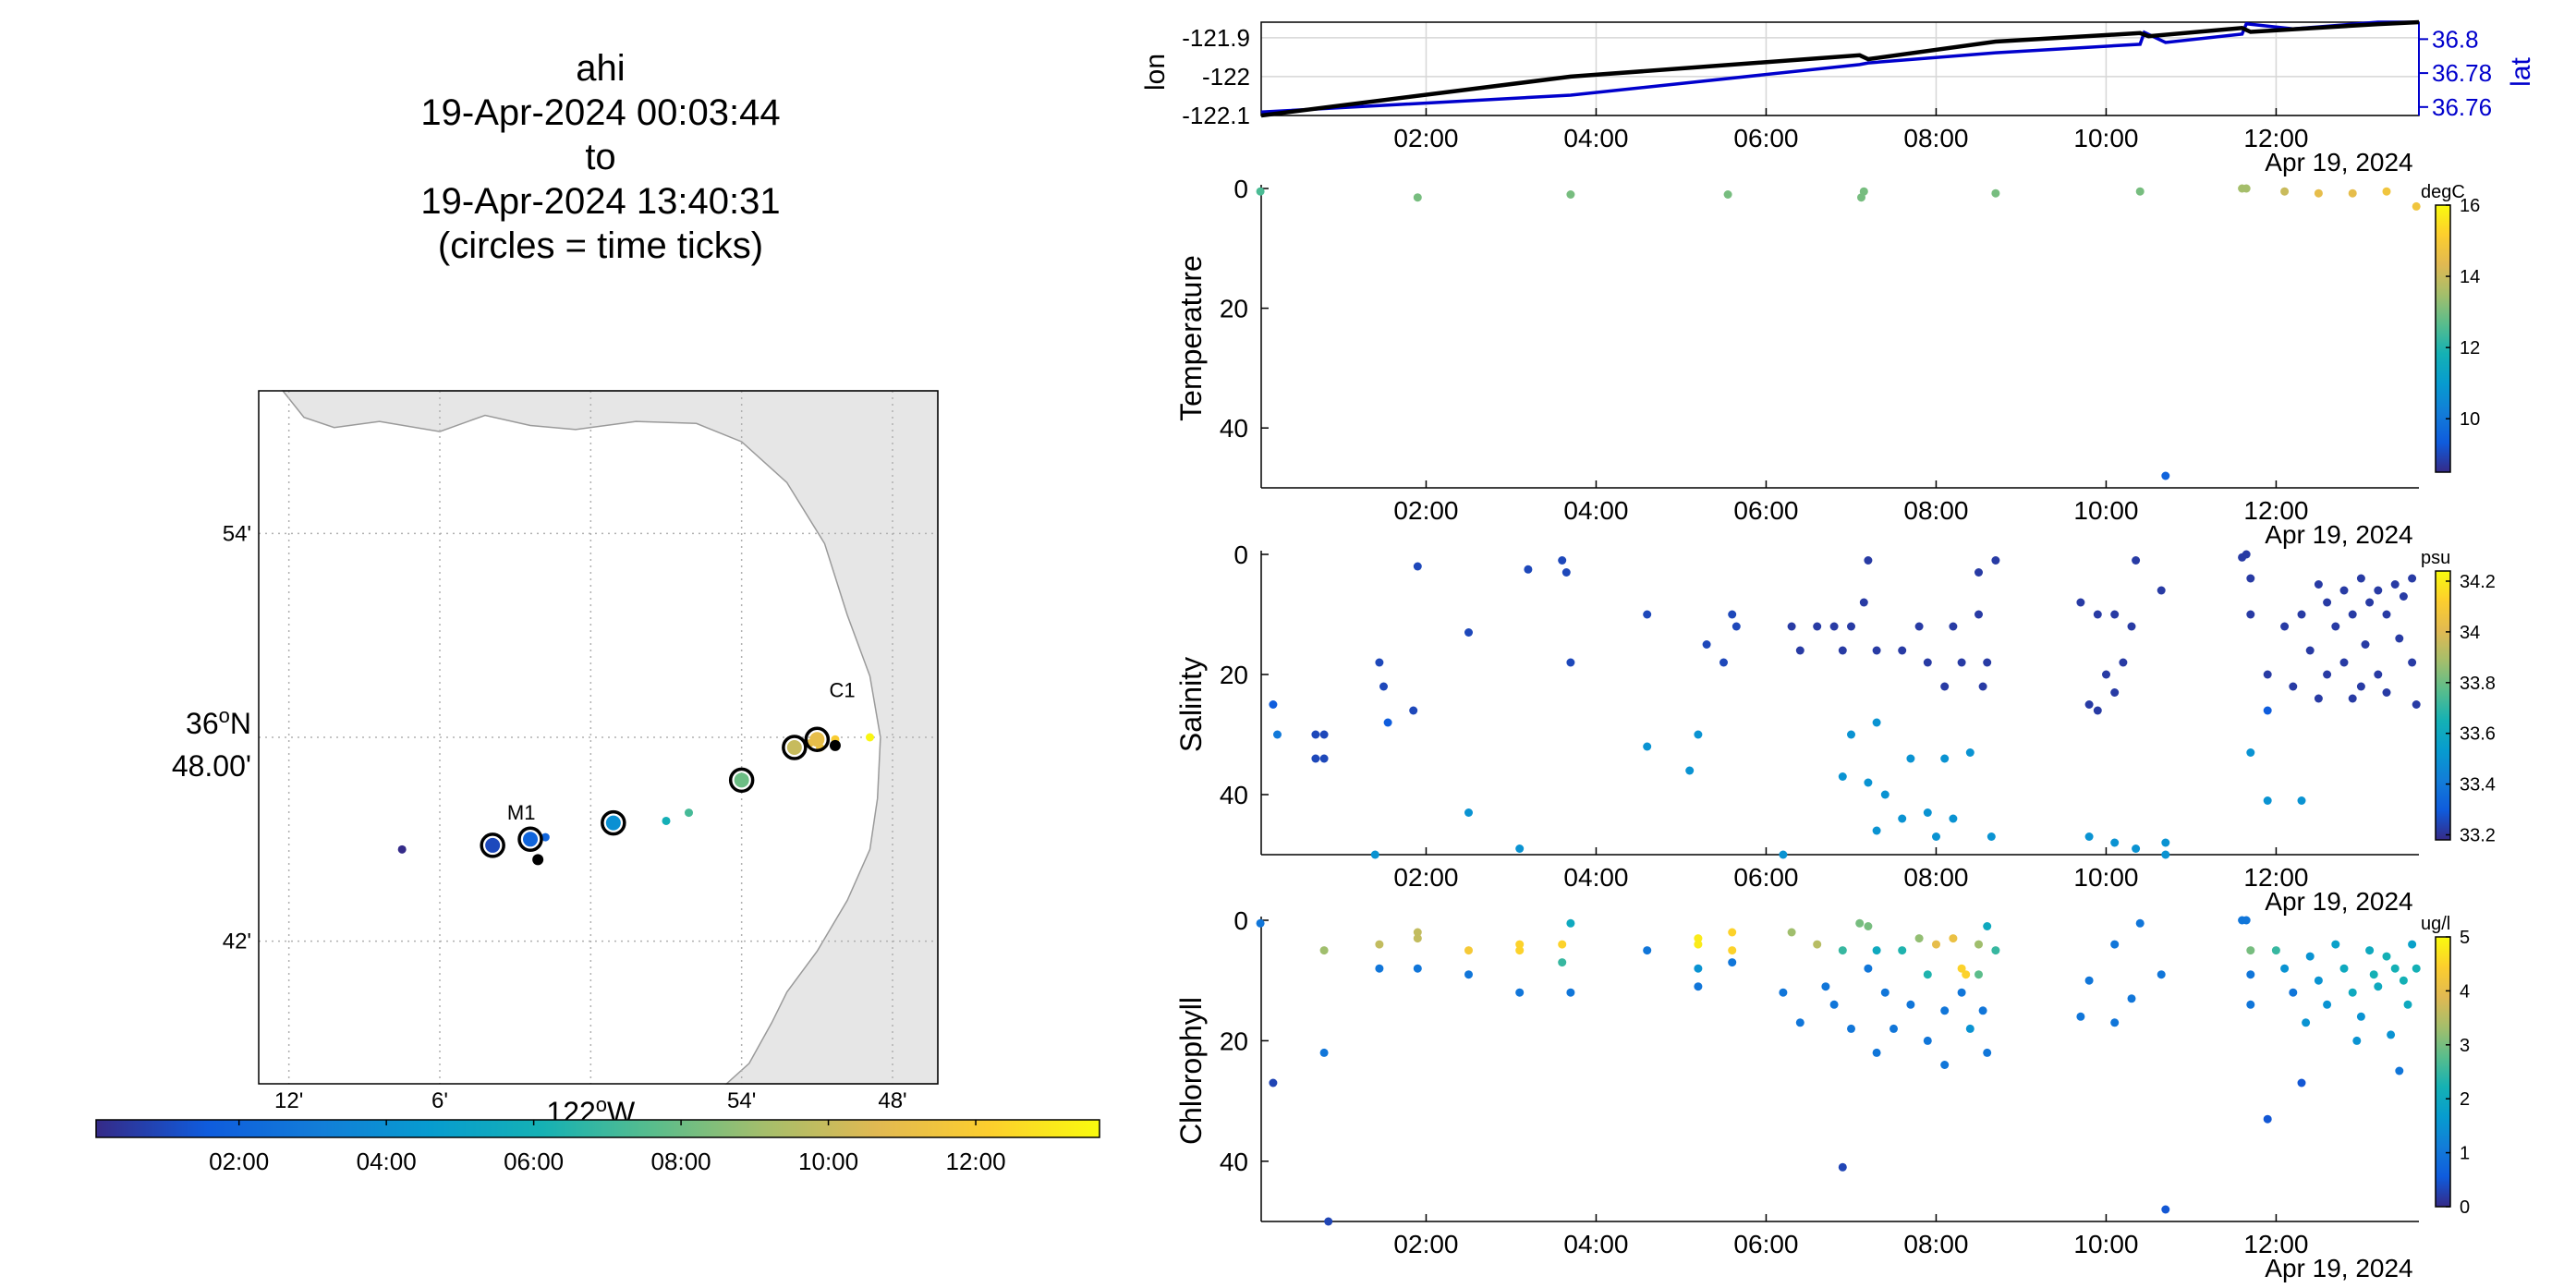  I want to click on chlorophyll-plot-area, so click(1842, 1069).